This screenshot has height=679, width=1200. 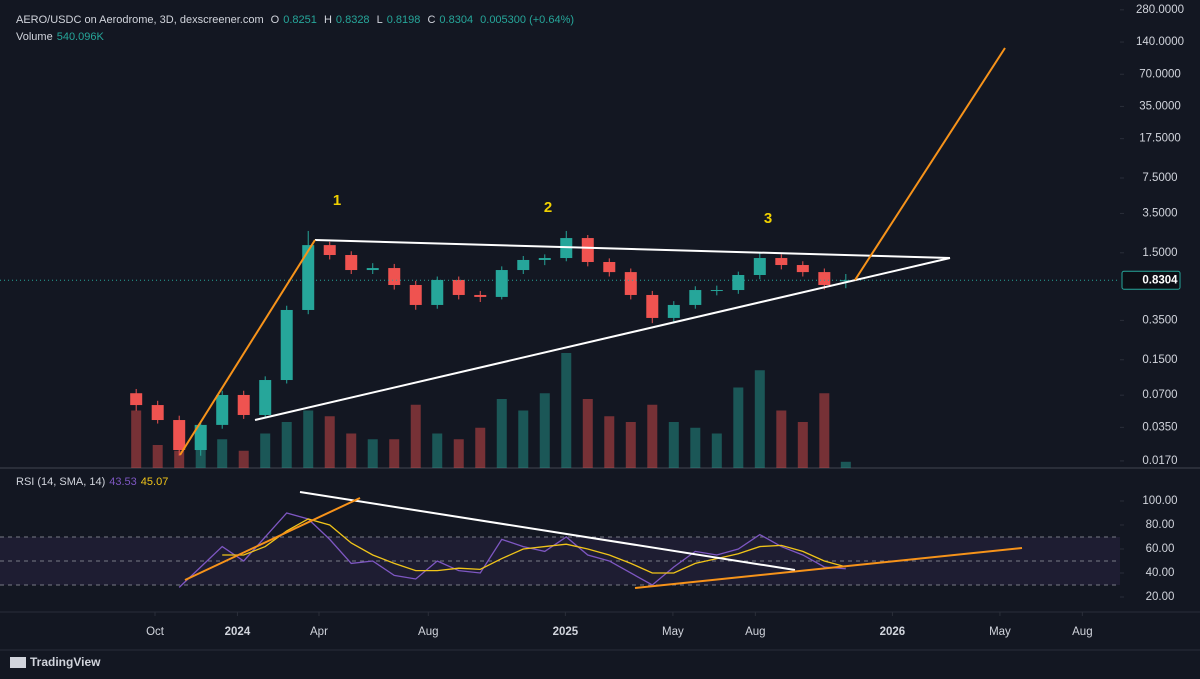 I want to click on brand: TradingView, so click(x=65, y=662).